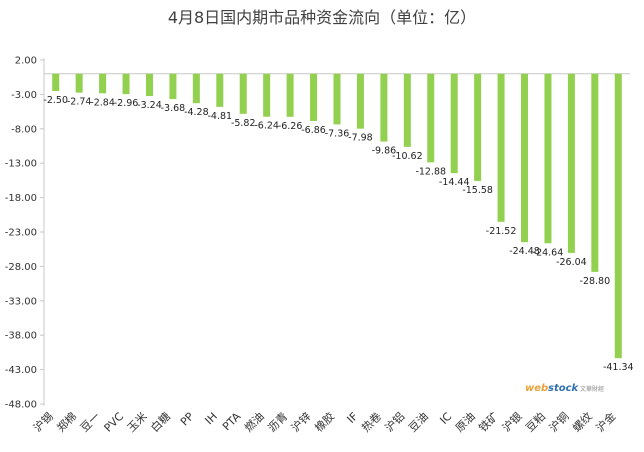 Image resolution: width=644 pixels, height=452 pixels. What do you see at coordinates (524, 251) in the screenshot?
I see `data-label: -24.48` at bounding box center [524, 251].